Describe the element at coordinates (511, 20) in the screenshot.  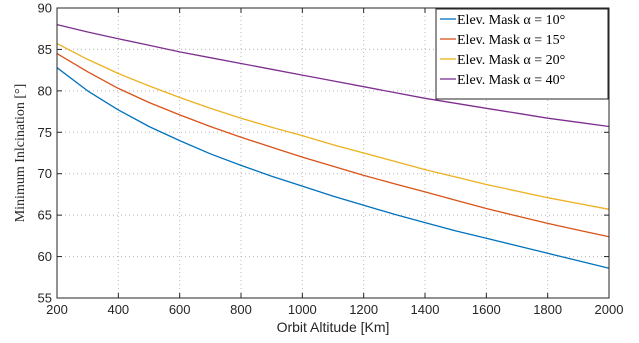
I see `legend-entry: Elev. Mask α = 10°` at that location.